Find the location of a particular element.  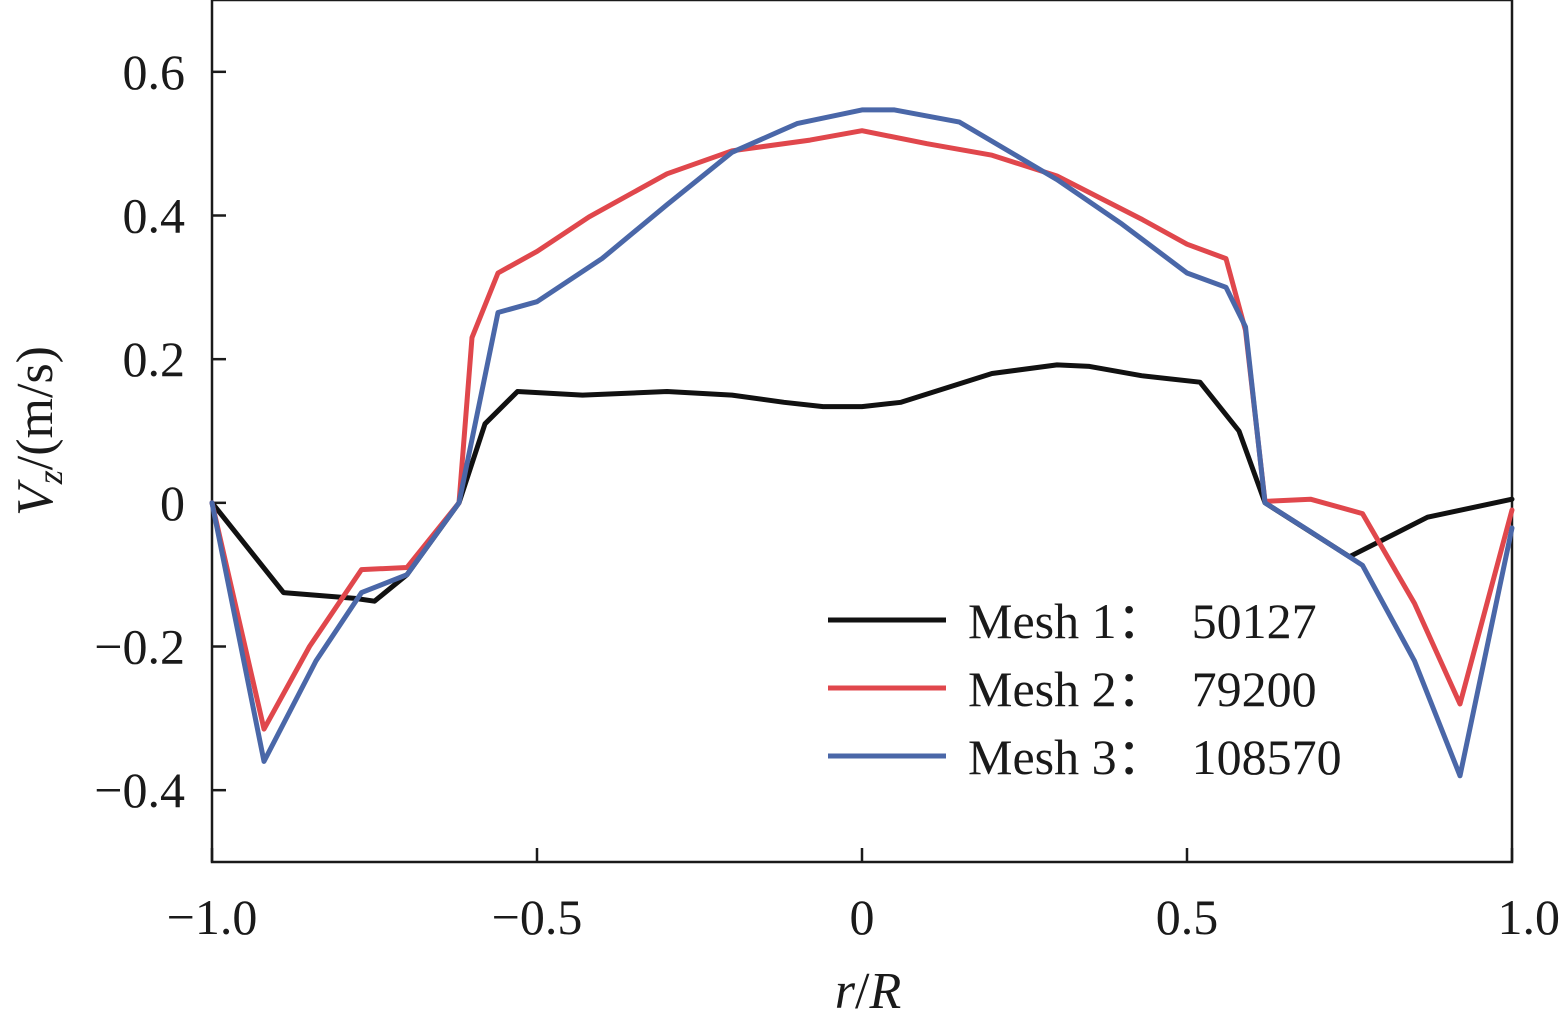

y-tick-label-0: −0.4 is located at coordinates (139, 790).